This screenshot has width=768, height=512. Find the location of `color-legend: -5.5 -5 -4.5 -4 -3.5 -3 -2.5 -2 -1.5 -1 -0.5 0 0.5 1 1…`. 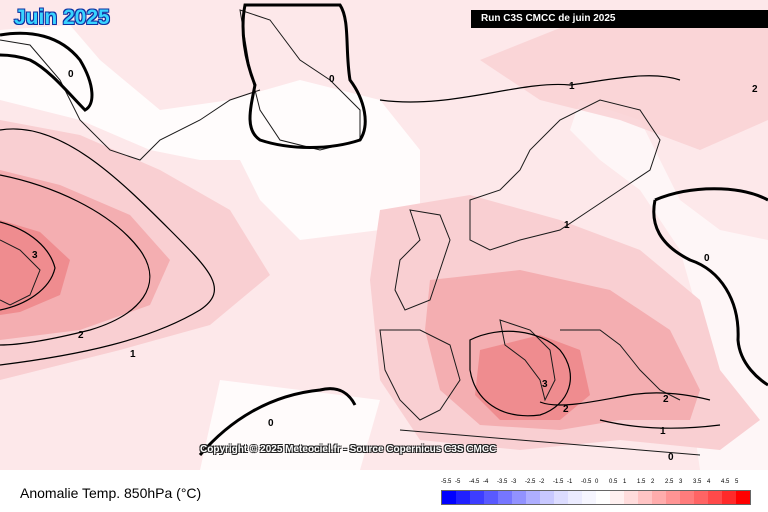

color-legend: -5.5 -5 -4.5 -4 -3.5 -3 -2.5 -2 -1.5 -1 -0.5 0 0.5 1 1… is located at coordinates (597, 492).